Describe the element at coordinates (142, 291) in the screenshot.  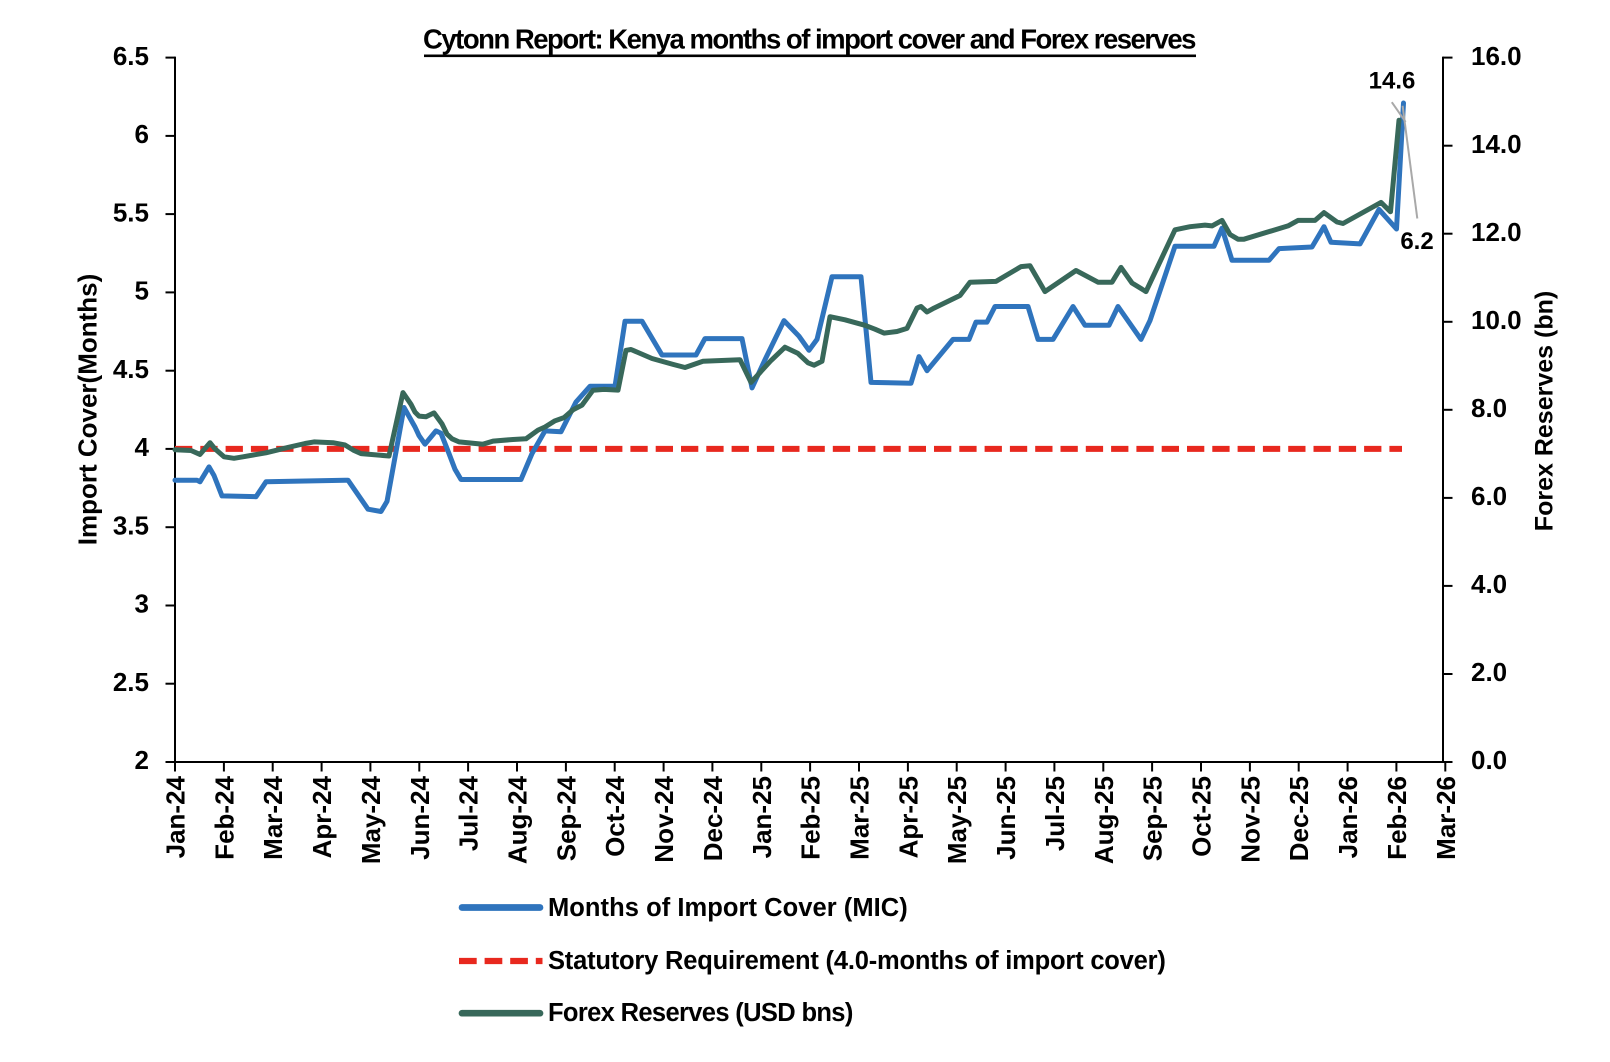
I see `svg-text: 5` at that location.